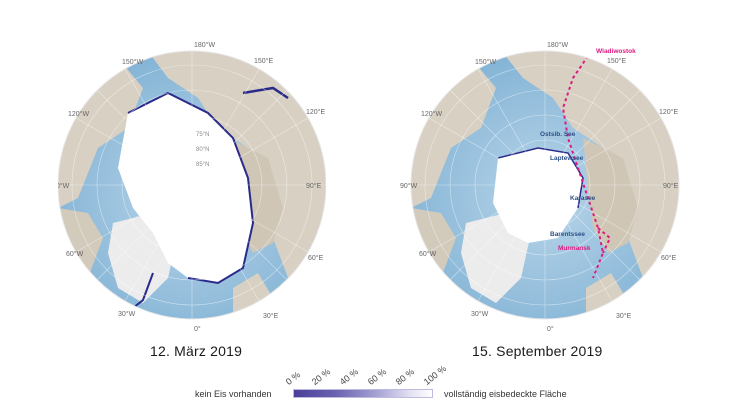 The image size is (737, 415). I want to click on ice-edge-greenland, so click(143, 290).